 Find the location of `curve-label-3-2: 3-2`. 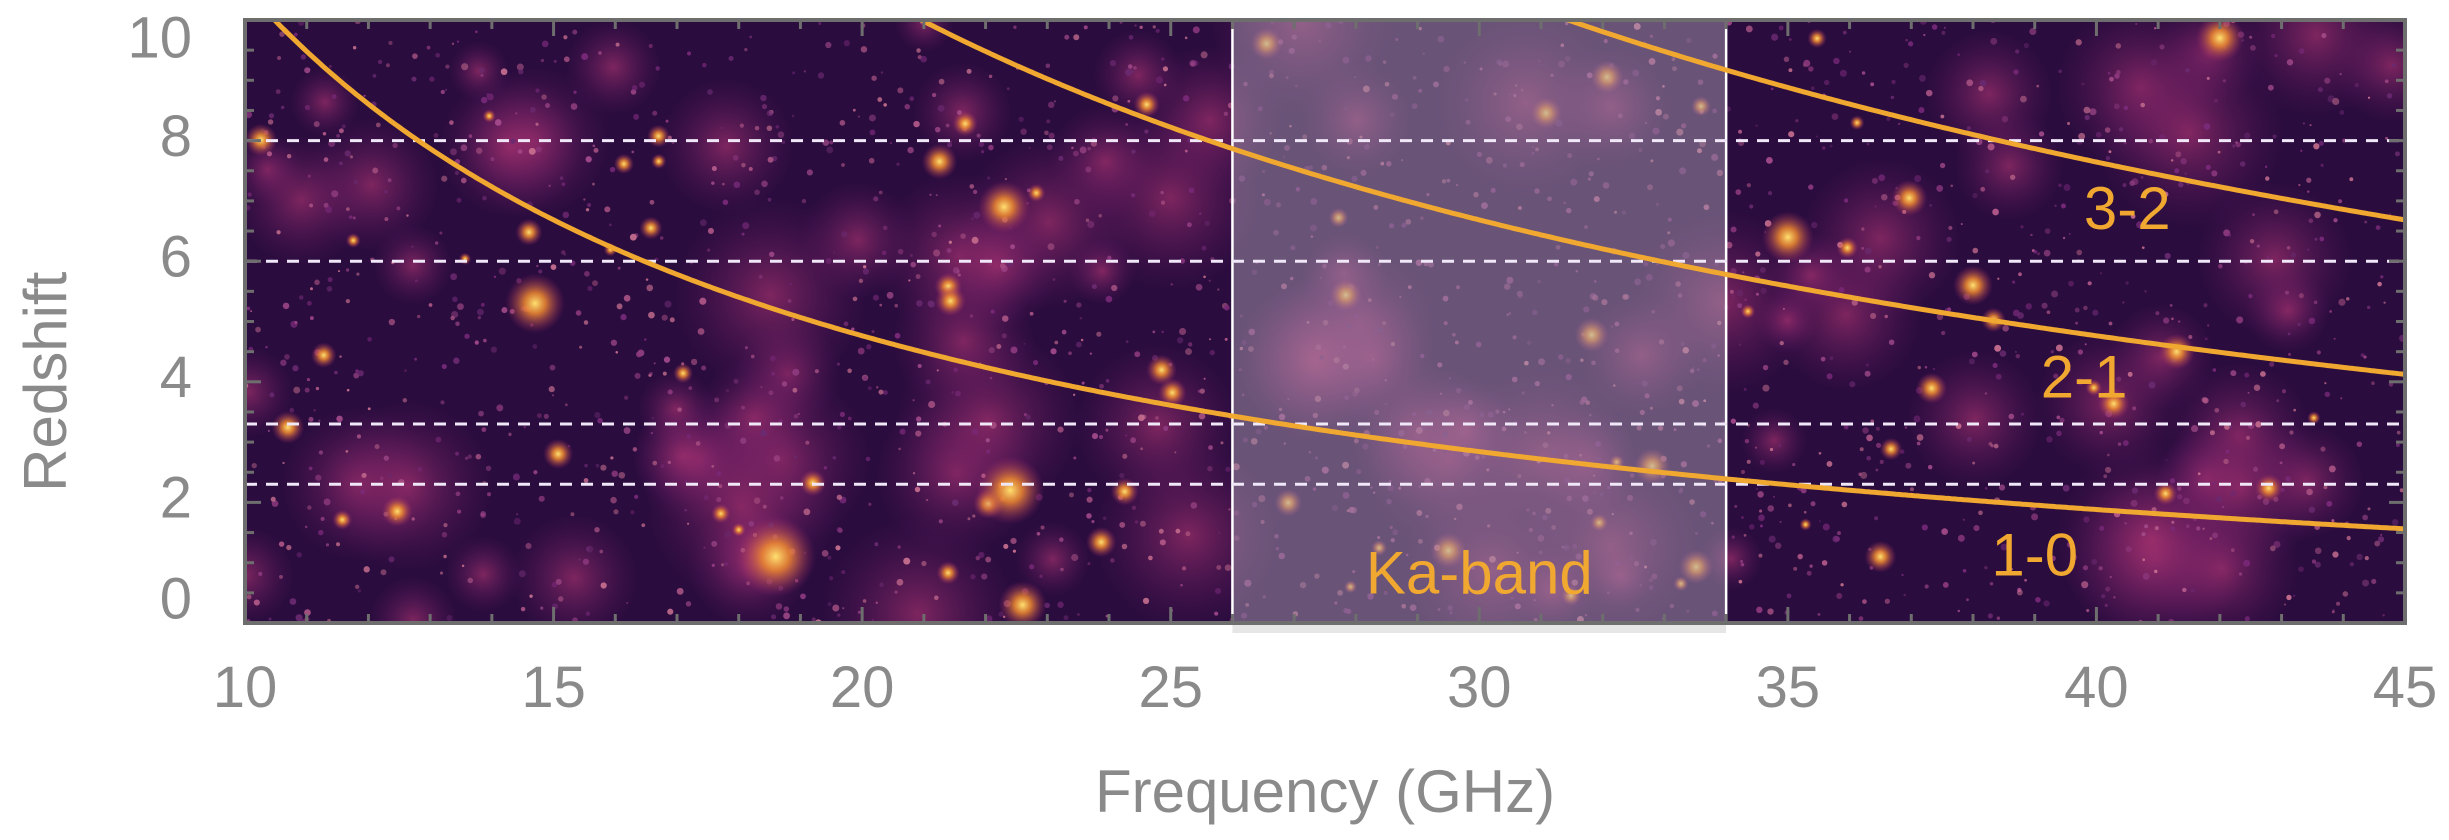

curve-label-3-2: 3-2 is located at coordinates (2127, 208).